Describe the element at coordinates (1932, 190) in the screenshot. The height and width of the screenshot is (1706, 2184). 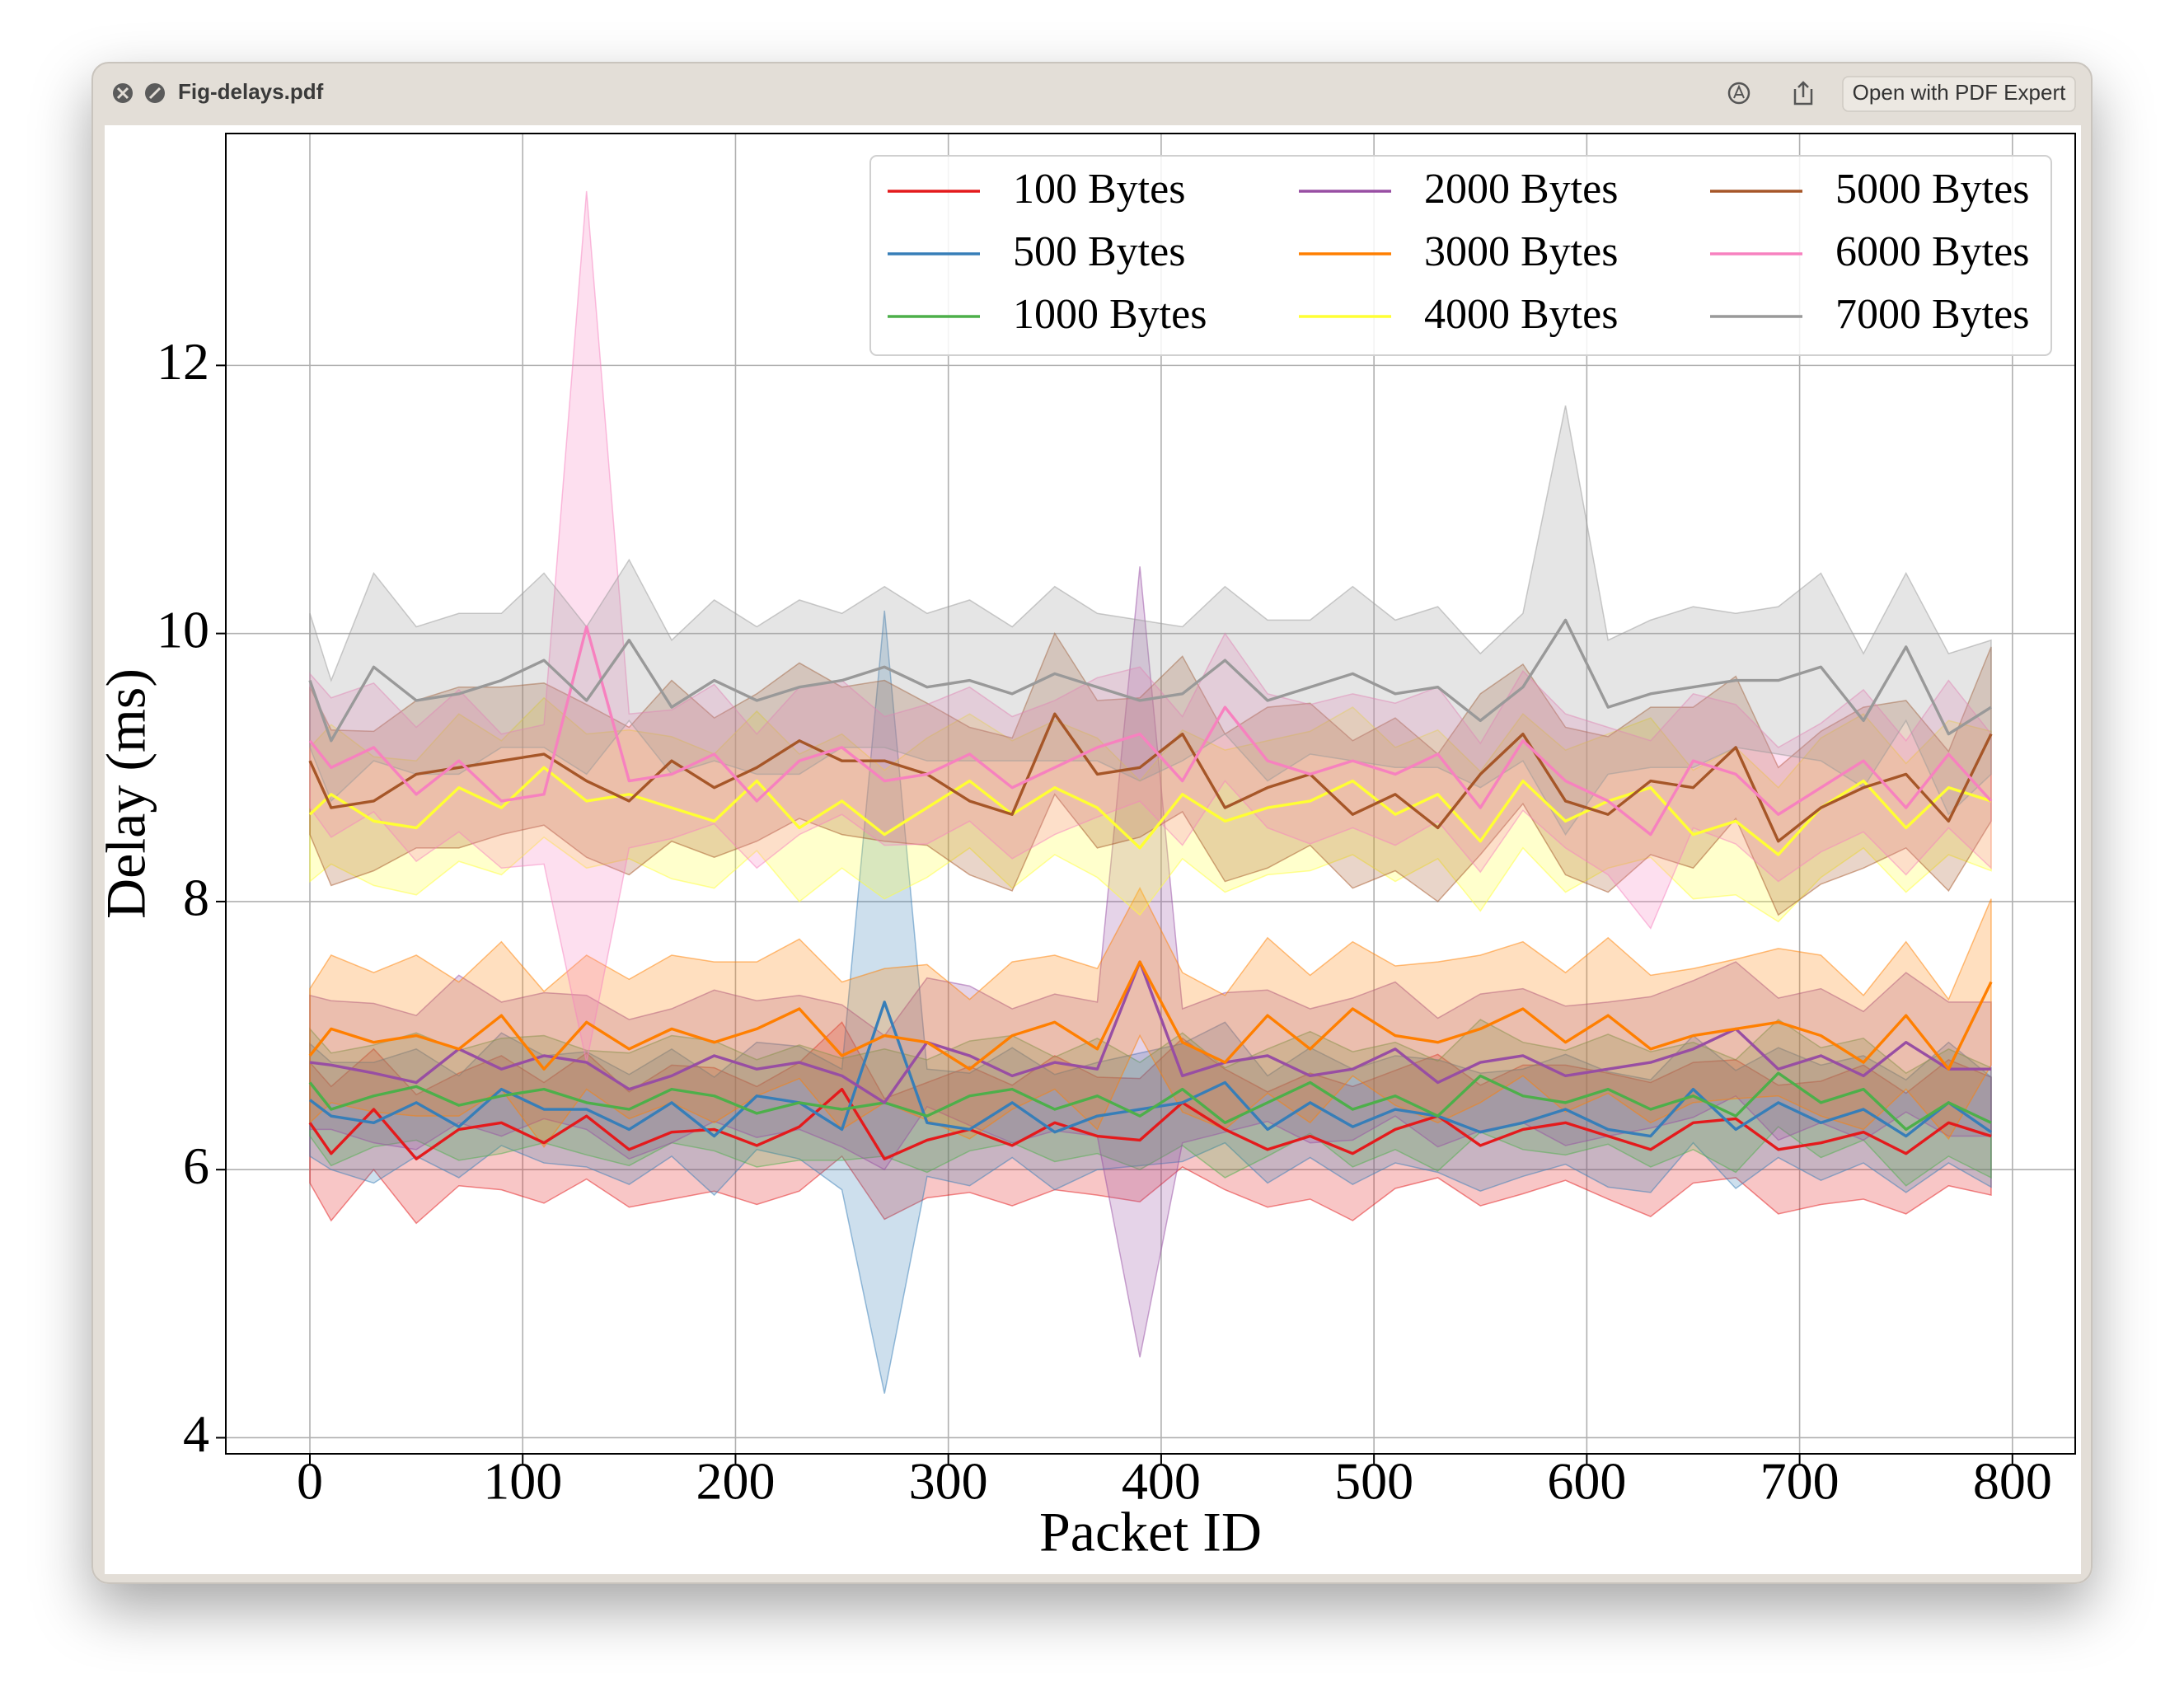
I see `legend-label: 5000 Bytes` at that location.